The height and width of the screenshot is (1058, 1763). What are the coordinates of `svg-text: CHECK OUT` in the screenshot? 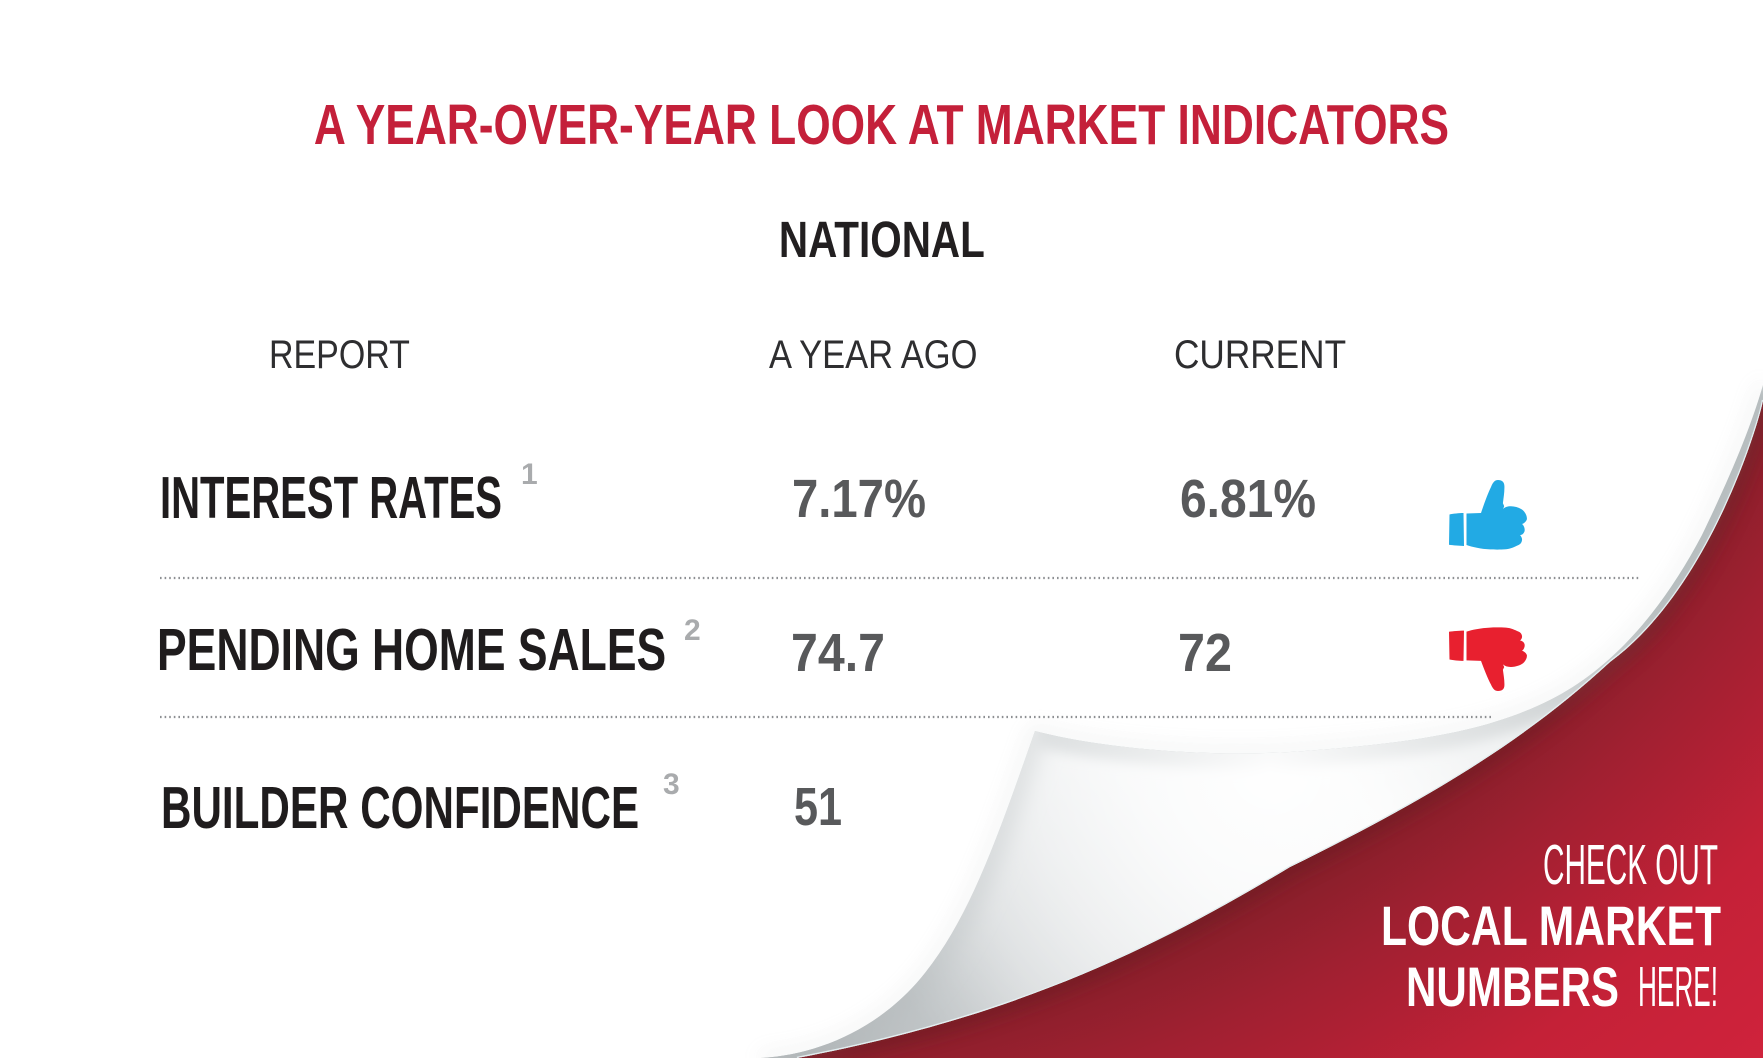 It's located at (1630, 865).